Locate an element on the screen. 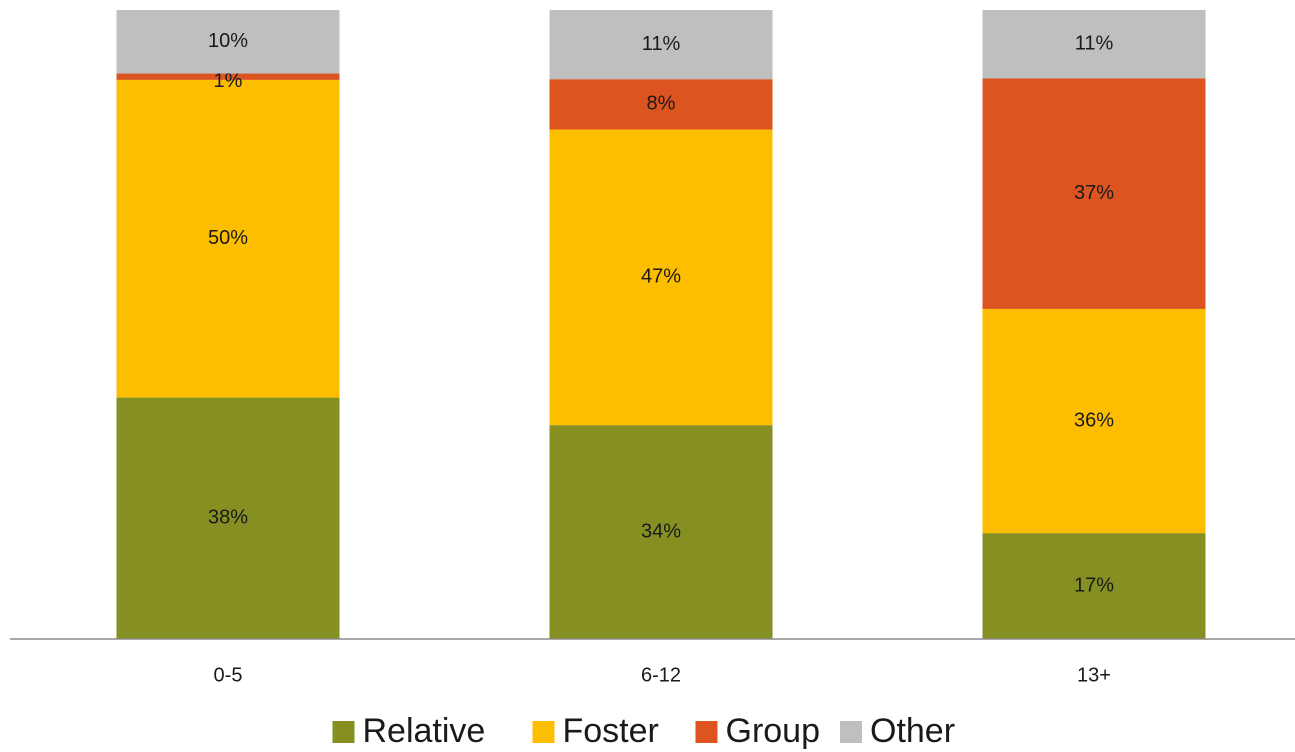 This screenshot has width=1295, height=752. legend-item-group: Group is located at coordinates (758, 731).